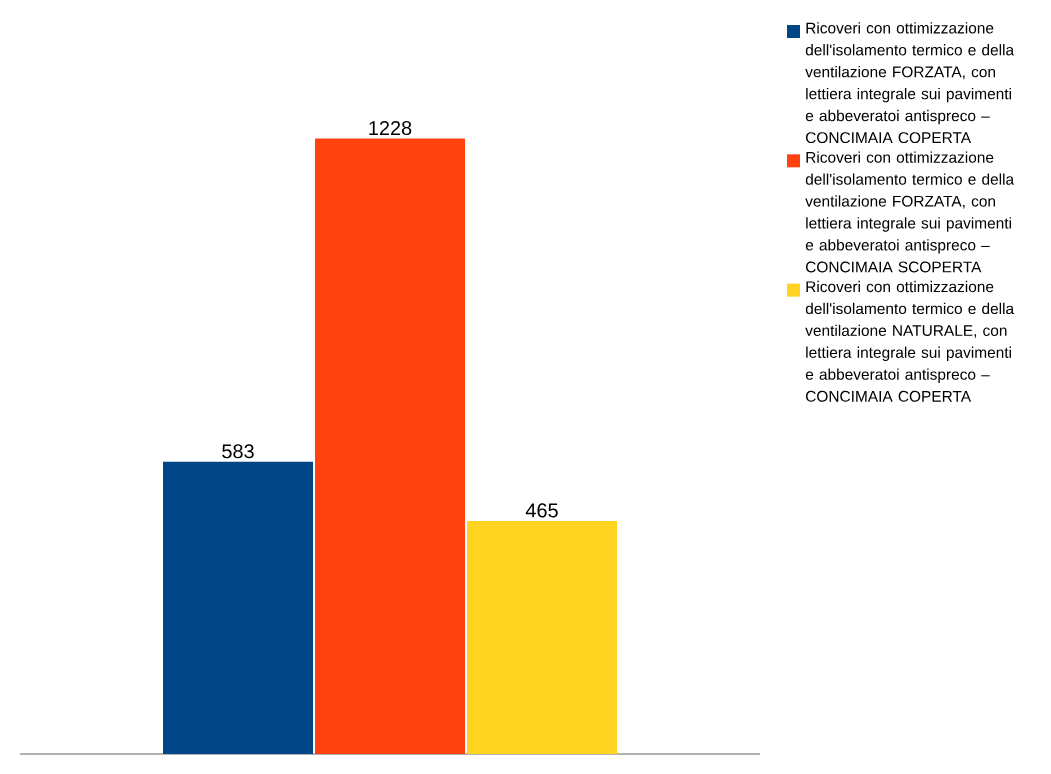 Image resolution: width=1051 pixels, height=774 pixels. What do you see at coordinates (910, 83) in the screenshot?
I see `legend-label: Ricoveri con ottimizzazione dell'isolamento termico e della ventilazione FORZATA, con lettiera integrale sui pavimenti e abbeveratoi antispreco – CONCIMAIA COPERTA` at bounding box center [910, 83].